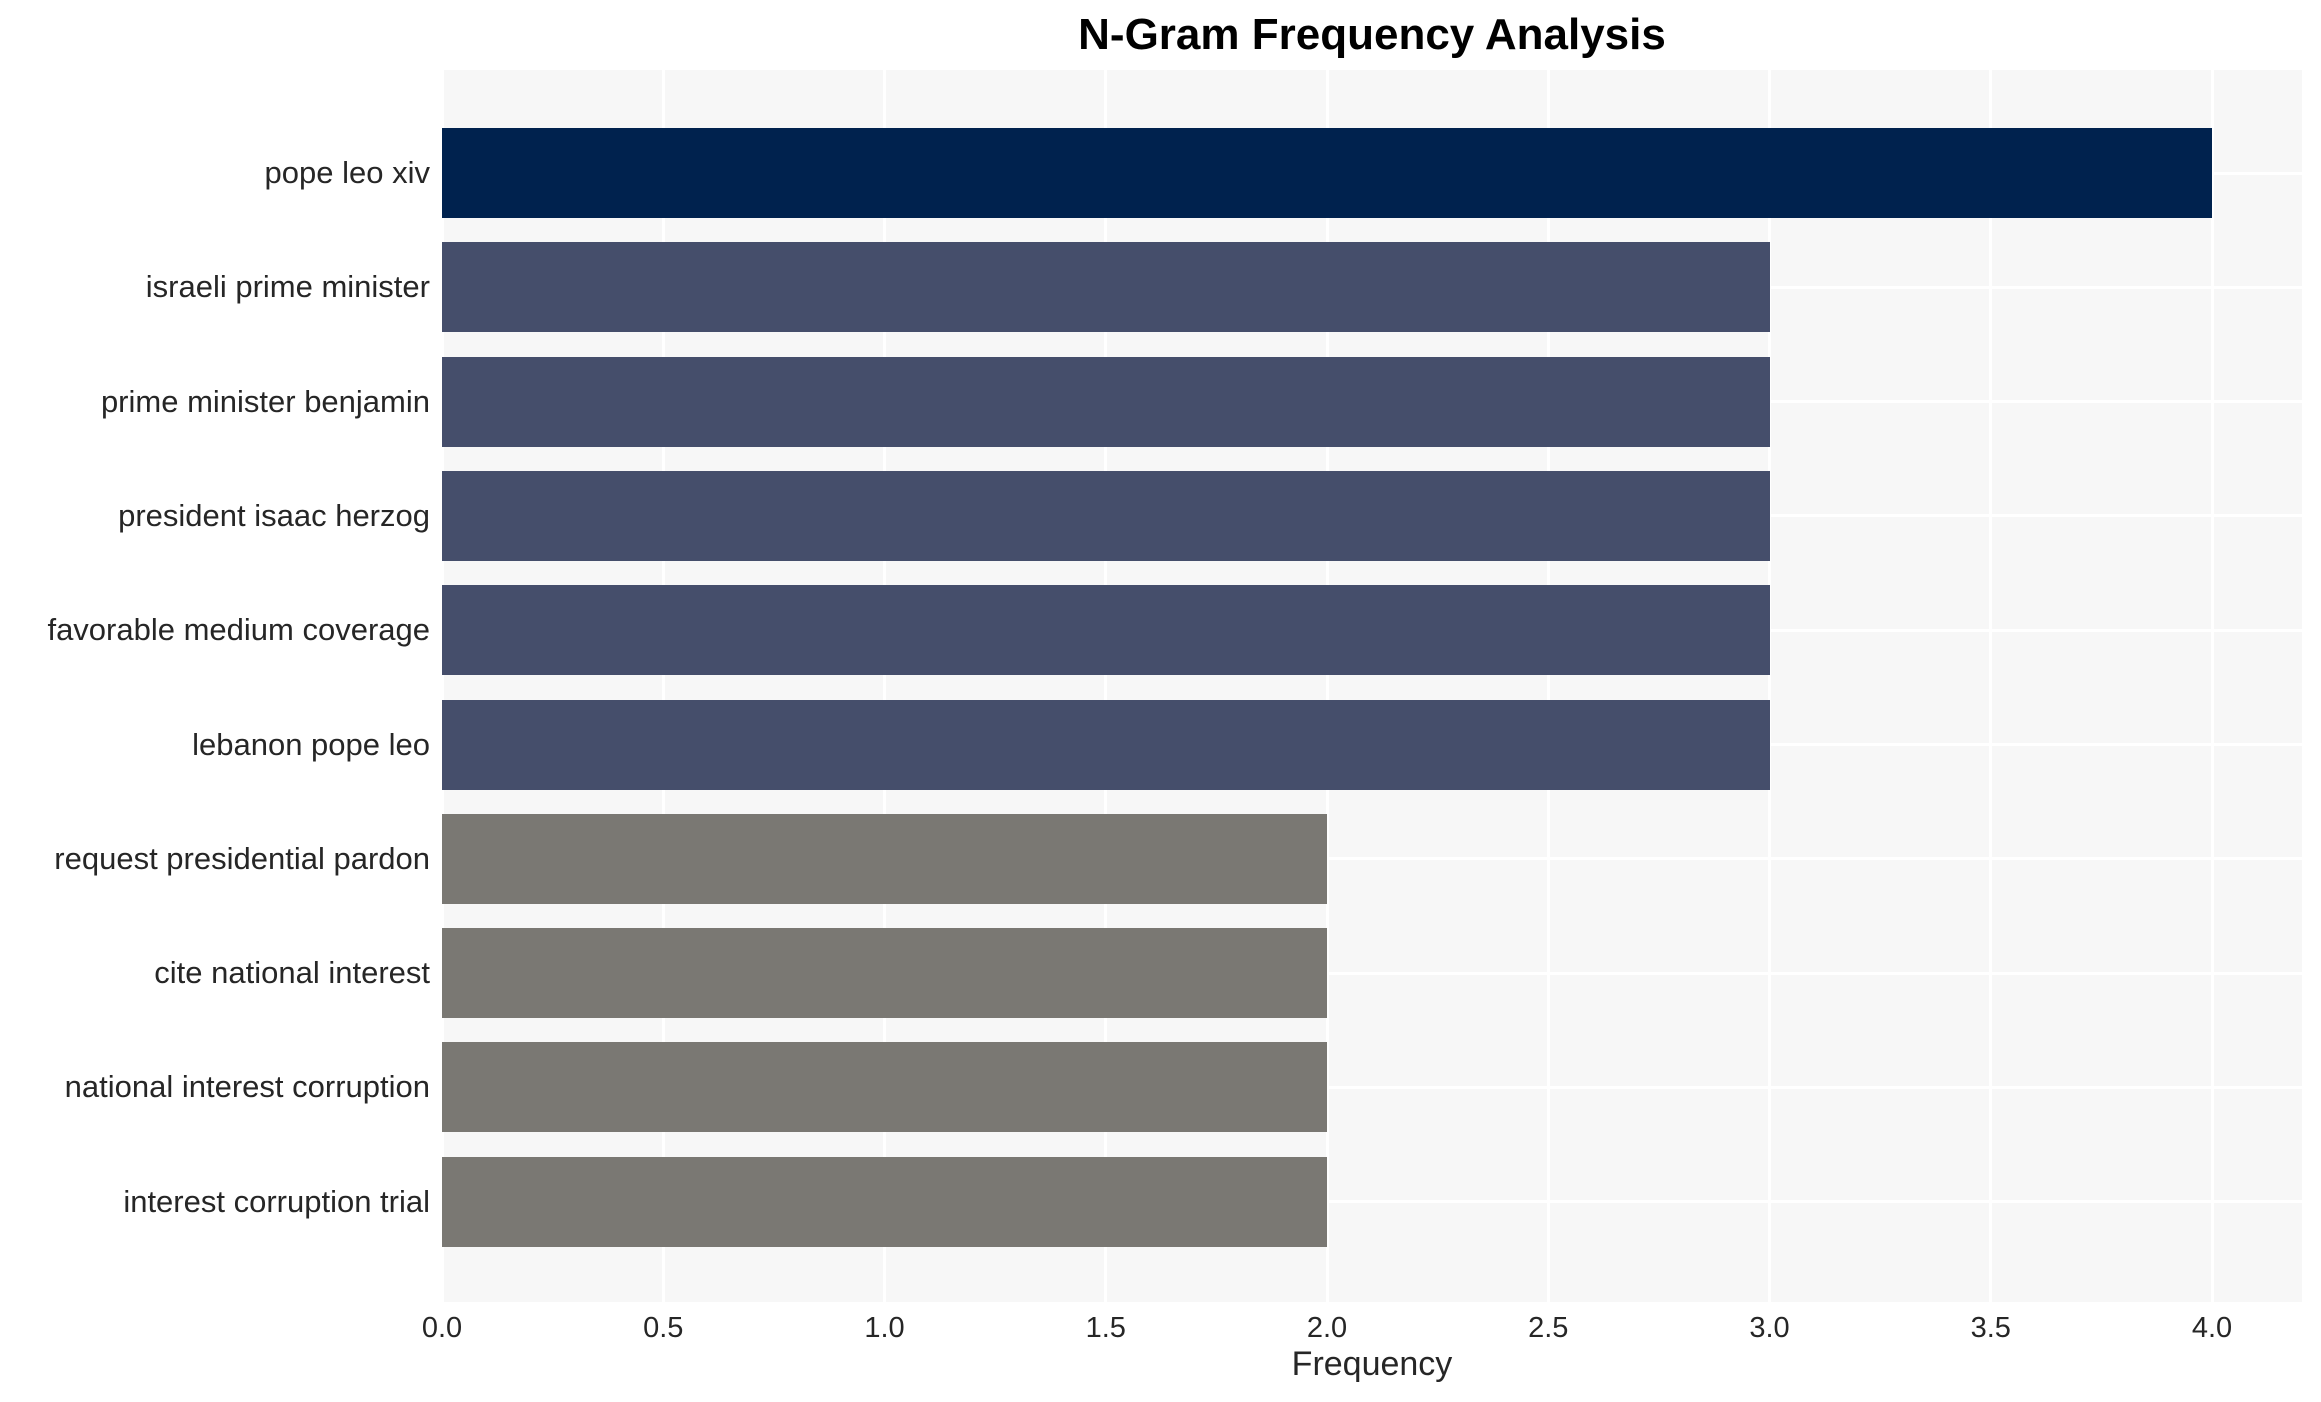 The width and height of the screenshot is (2321, 1402). Describe the element at coordinates (265, 401) in the screenshot. I see `category-label: prime minister benjamin` at that location.